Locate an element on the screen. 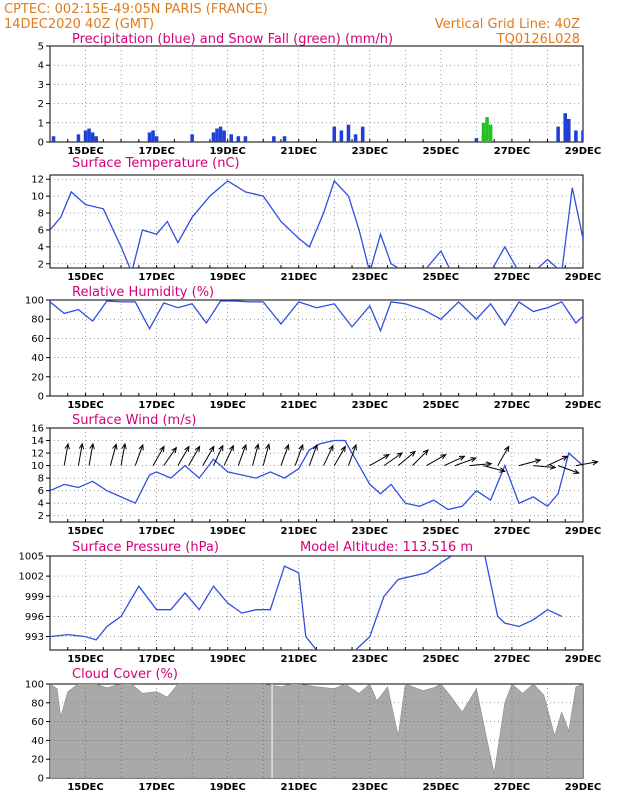 This screenshot has width=618, height=800. x-tick-label: 19DEC is located at coordinates (227, 405).